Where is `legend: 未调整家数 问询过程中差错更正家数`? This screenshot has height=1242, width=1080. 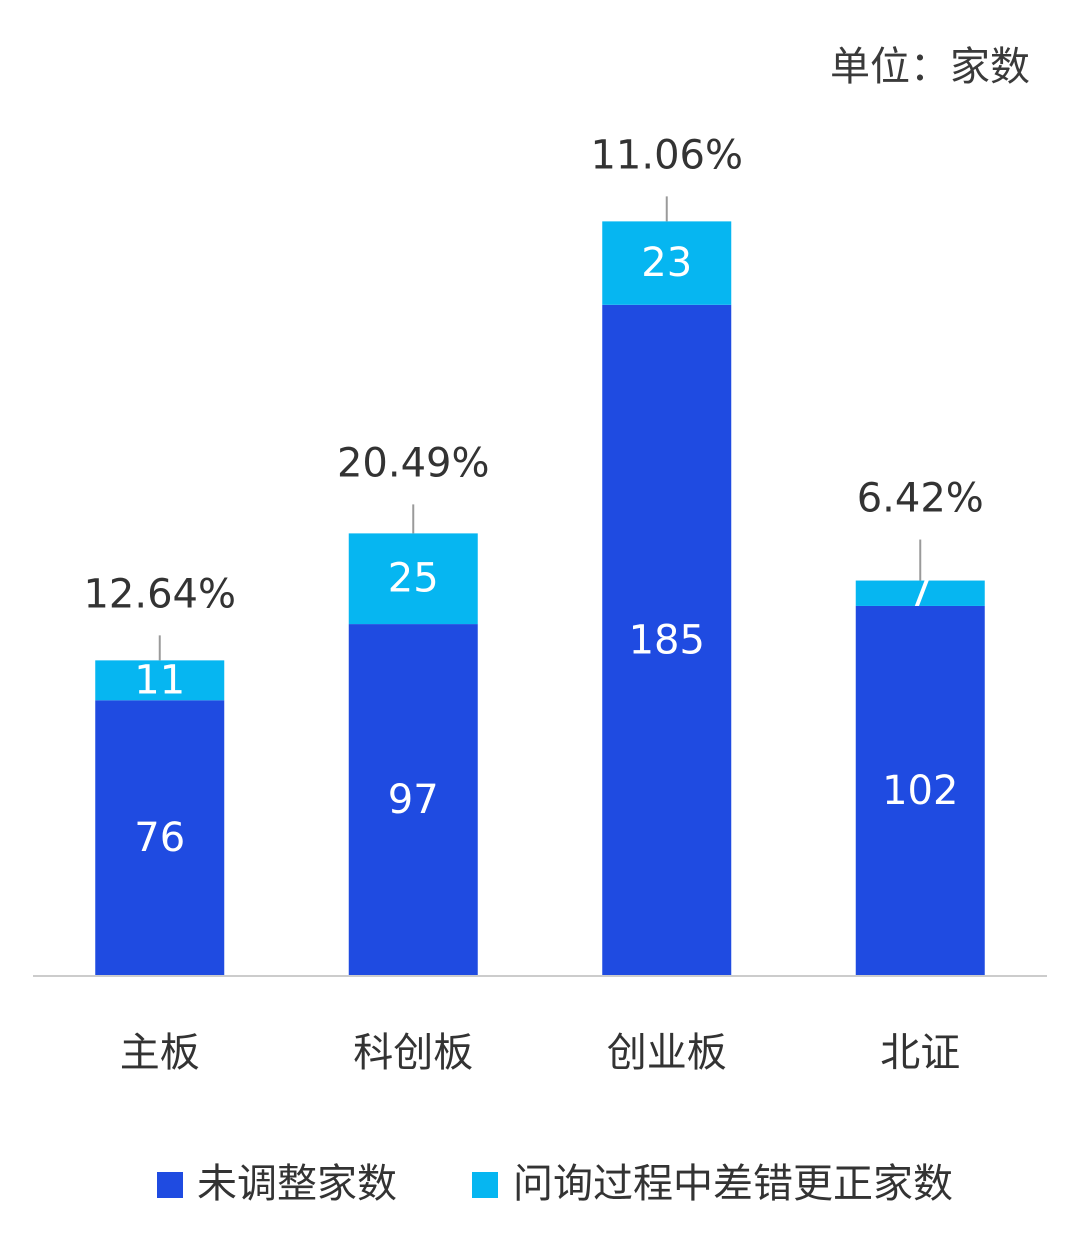
legend: 未调整家数 问询过程中差错更正家数 is located at coordinates (555, 1184).